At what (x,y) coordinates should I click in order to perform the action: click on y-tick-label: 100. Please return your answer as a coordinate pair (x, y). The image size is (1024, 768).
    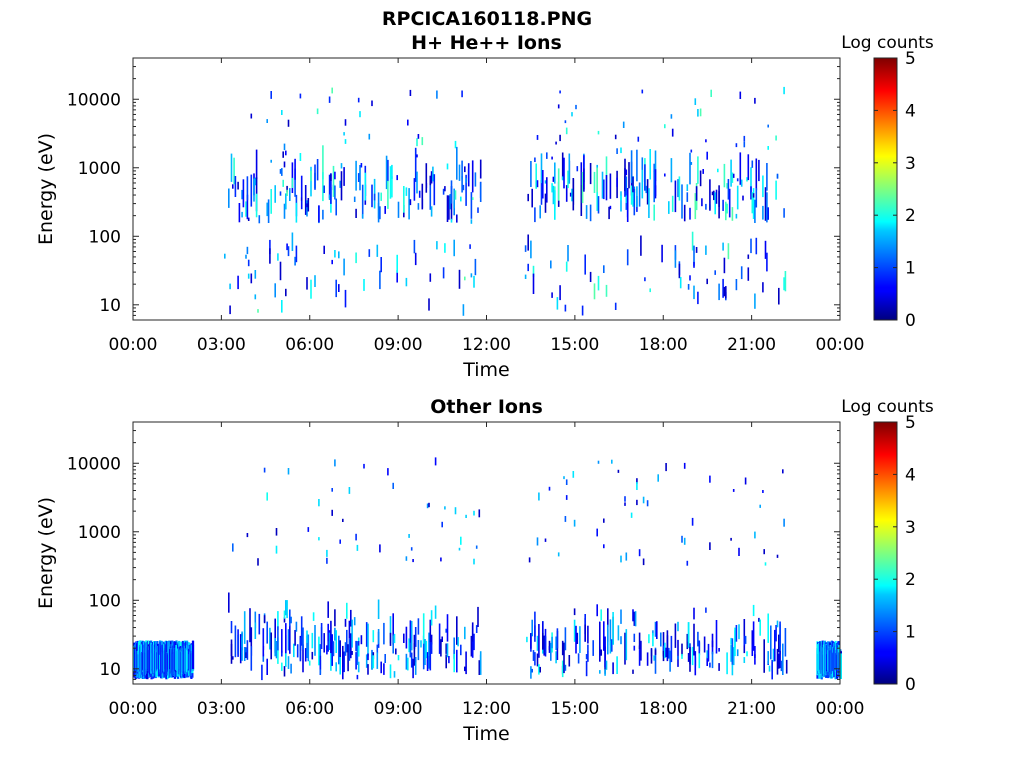
    Looking at the image, I should click on (105, 237).